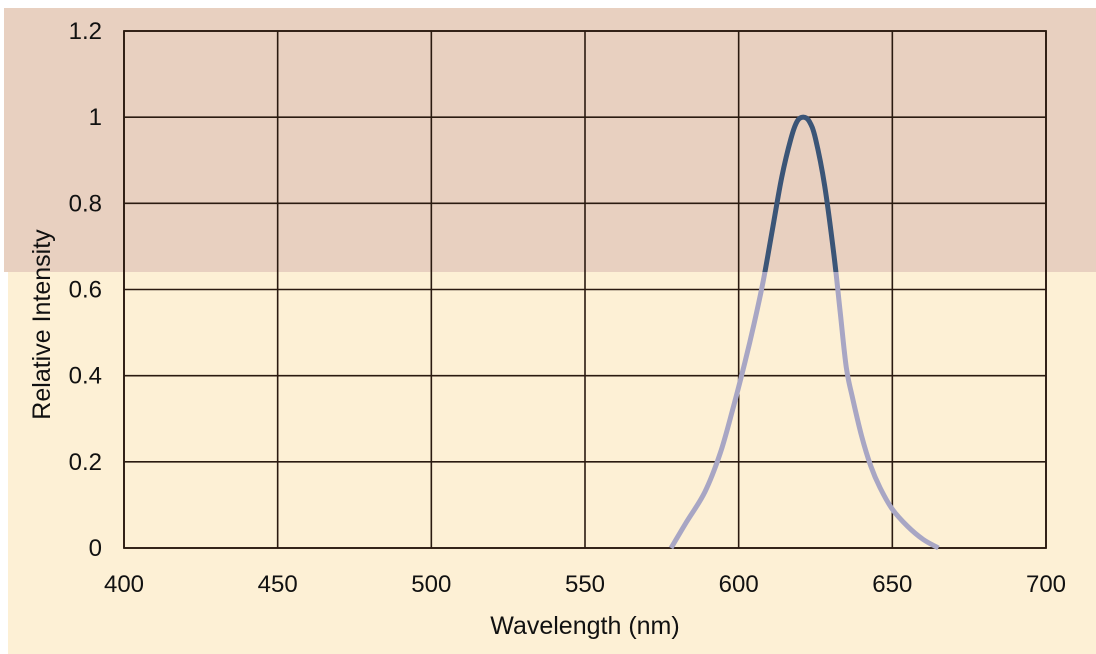  What do you see at coordinates (1046, 584) in the screenshot?
I see `x-tick-label: 700` at bounding box center [1046, 584].